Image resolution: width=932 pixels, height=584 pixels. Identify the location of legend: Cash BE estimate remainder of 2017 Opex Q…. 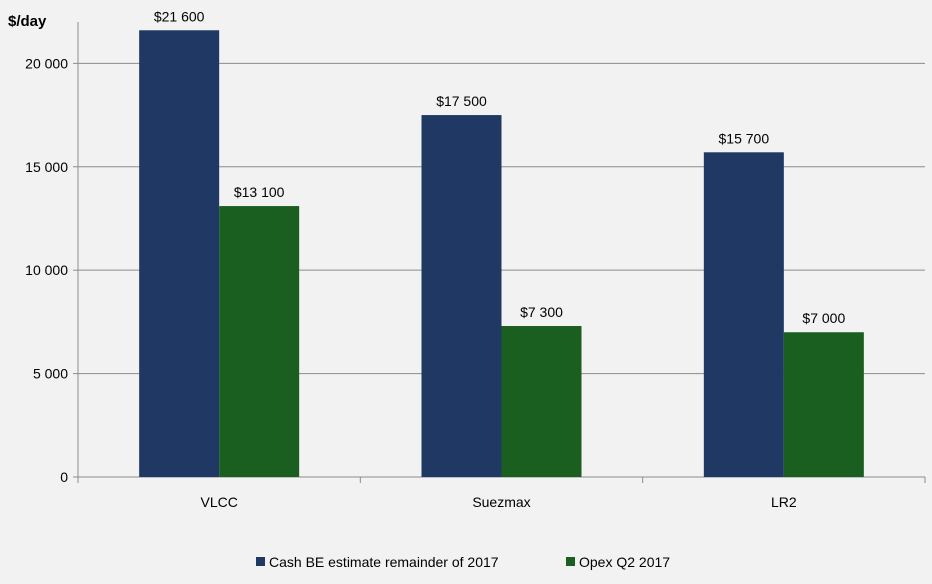
(463, 562).